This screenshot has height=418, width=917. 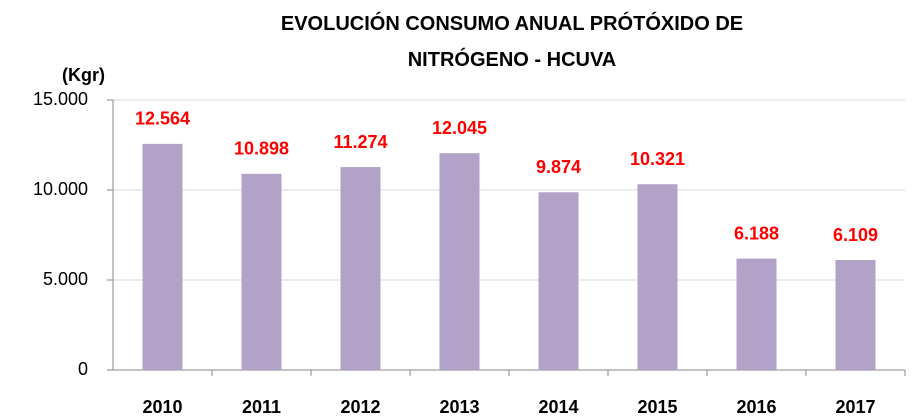 What do you see at coordinates (459, 407) in the screenshot?
I see `x-tick-label: 2013` at bounding box center [459, 407].